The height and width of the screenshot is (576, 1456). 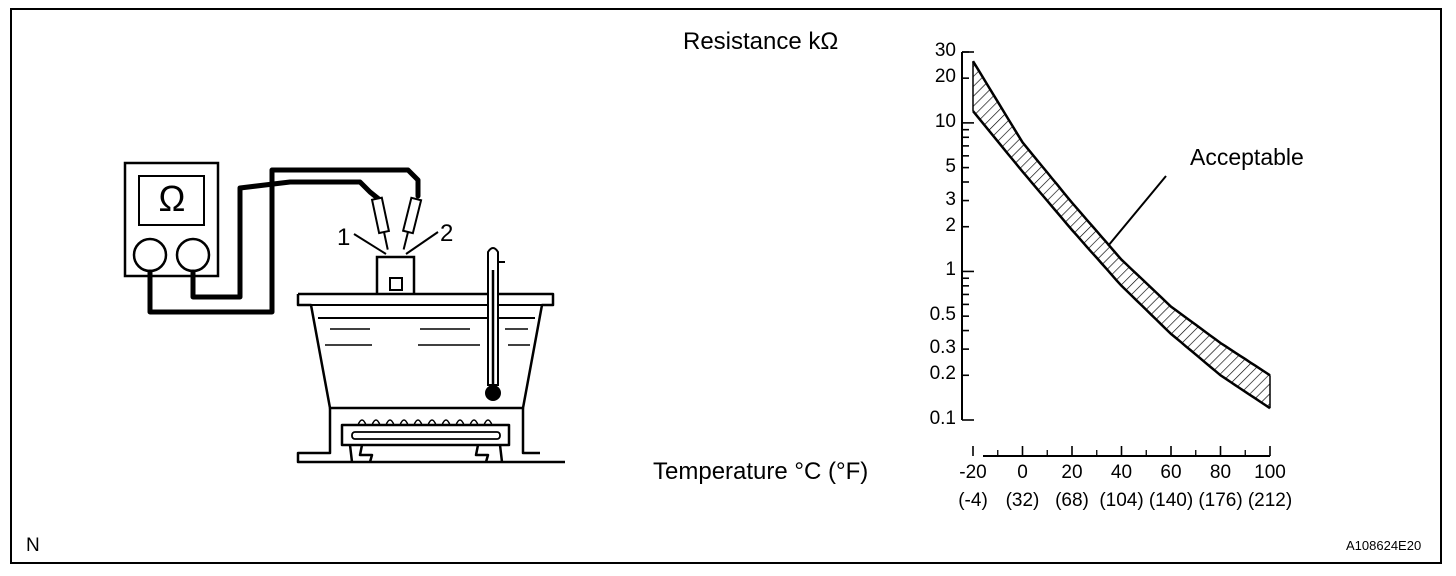 What do you see at coordinates (945, 50) in the screenshot?
I see `y-tick-label: 30` at bounding box center [945, 50].